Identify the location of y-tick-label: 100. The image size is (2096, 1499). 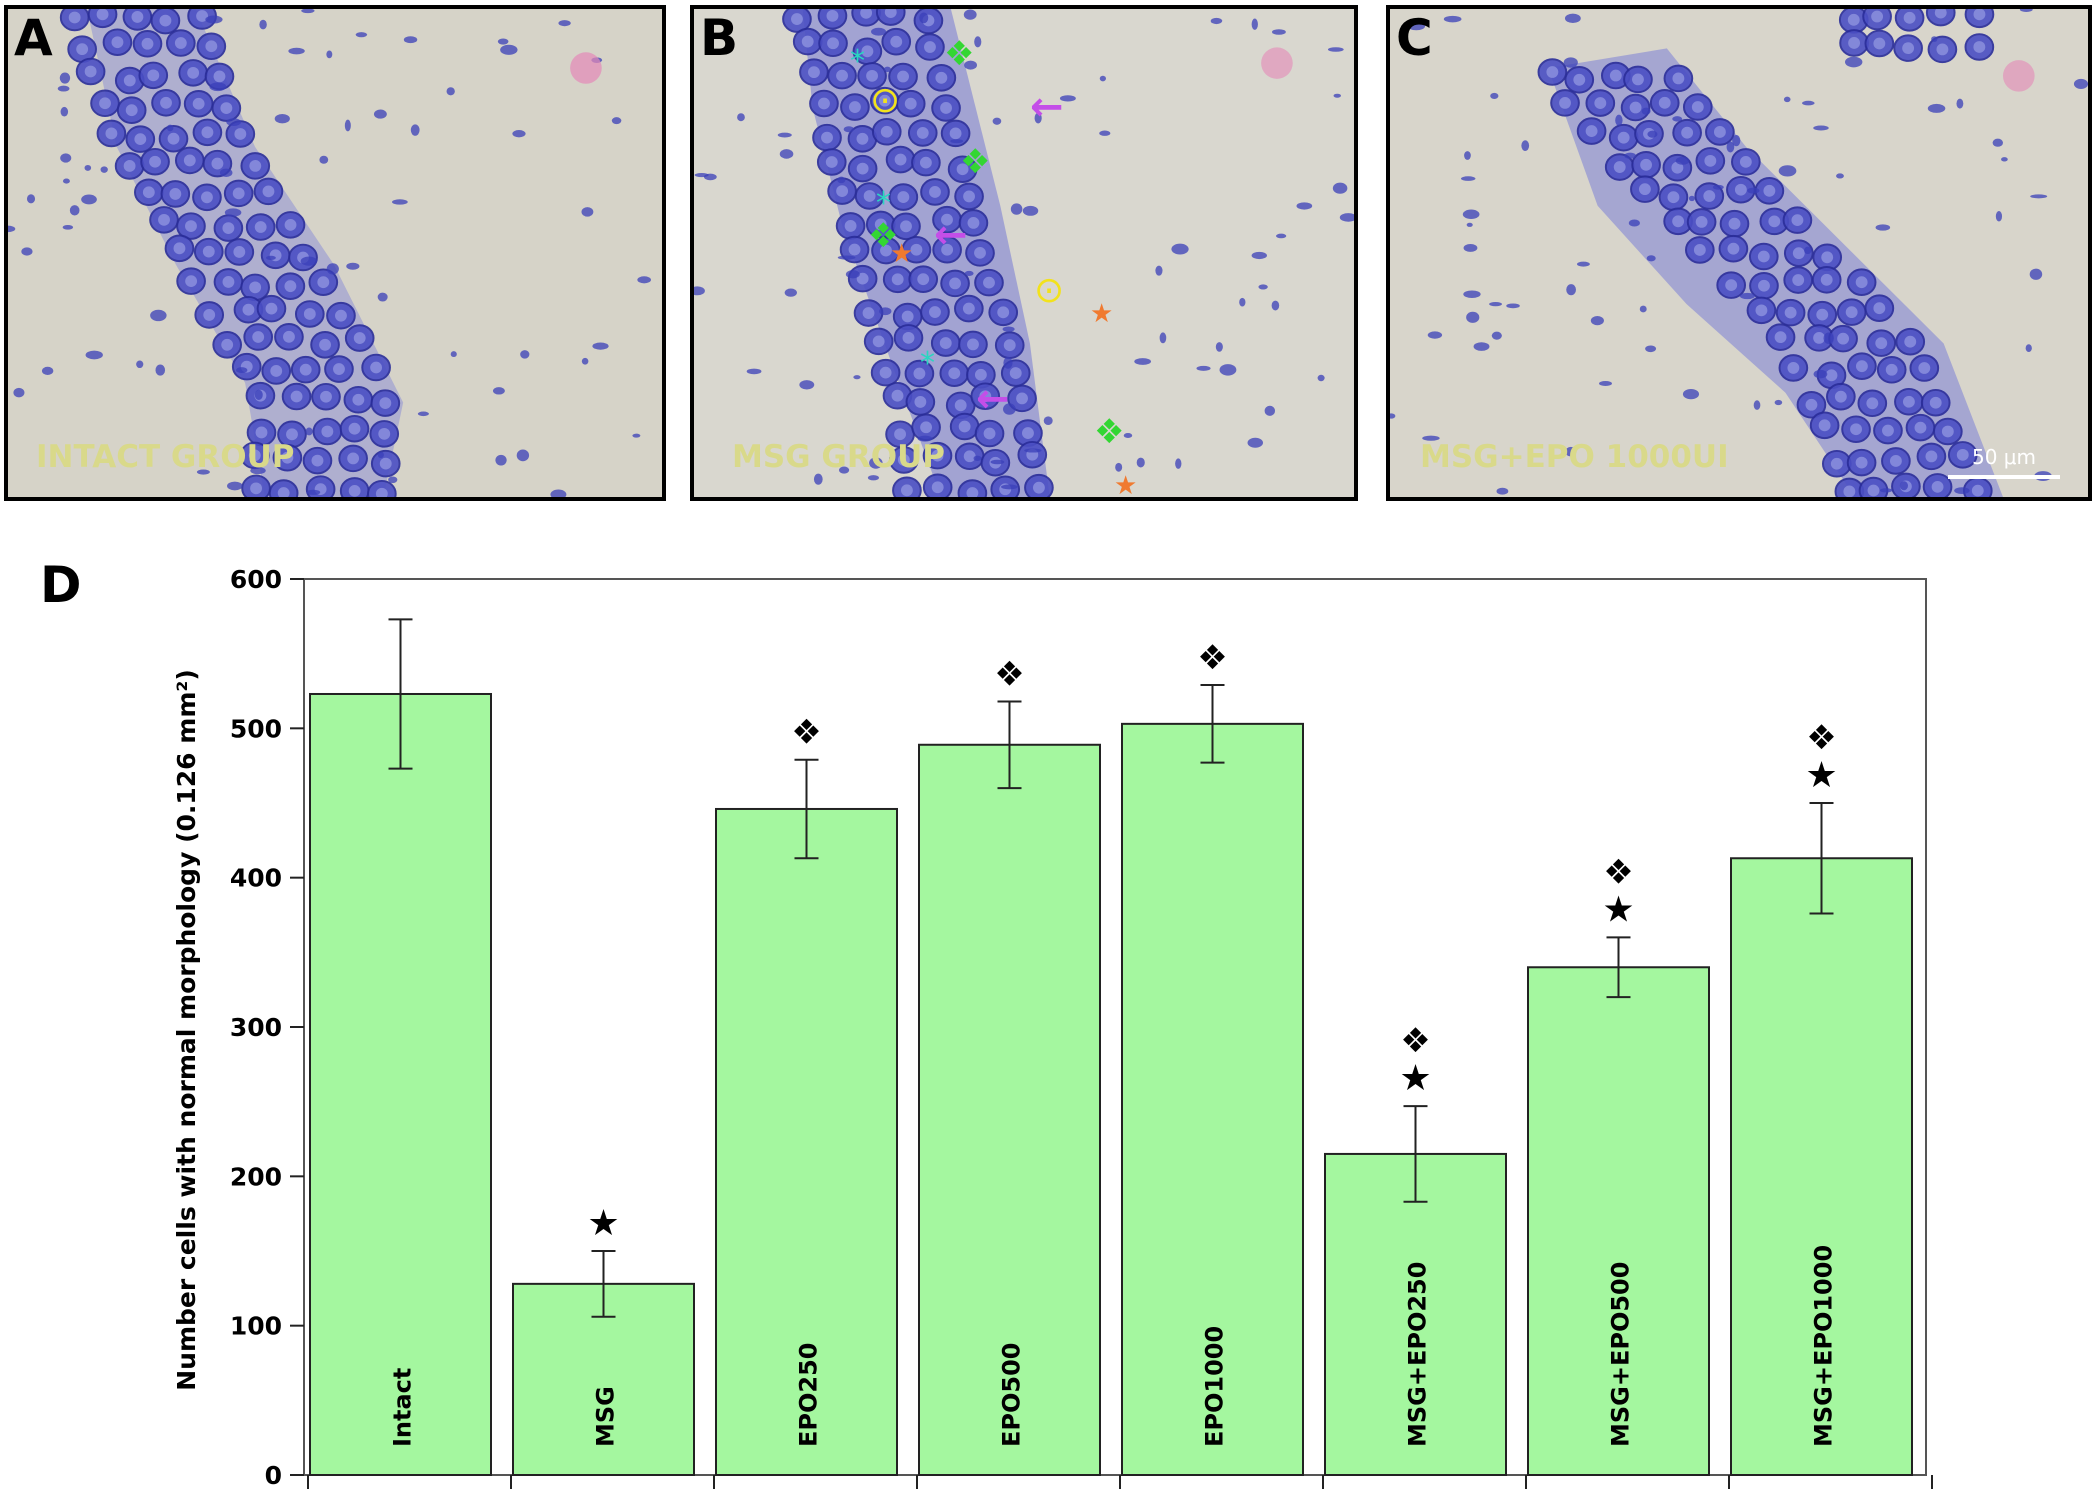
(256, 1326).